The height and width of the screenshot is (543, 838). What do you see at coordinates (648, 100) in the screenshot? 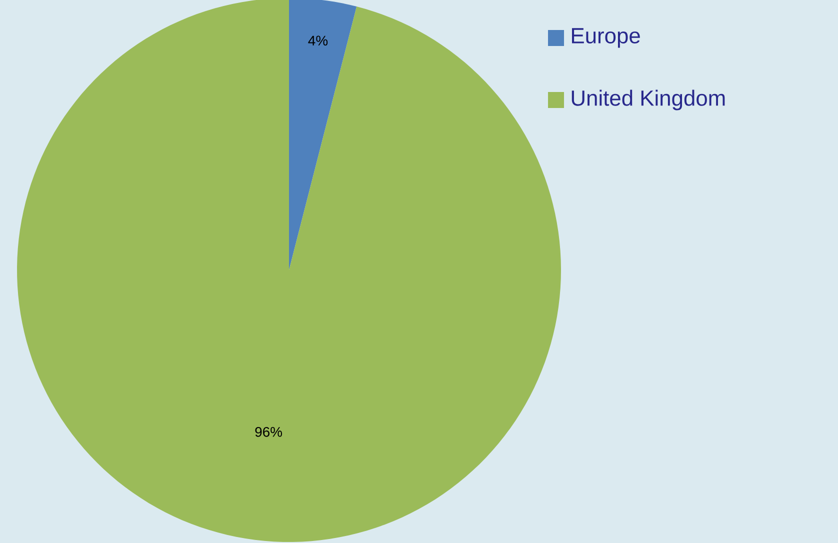
I see `legend-label: United Kingdom` at bounding box center [648, 100].